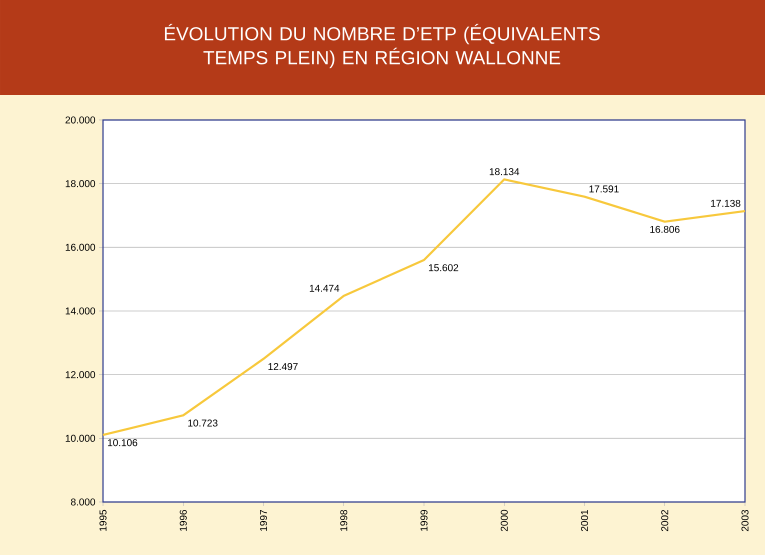  I want to click on data-label: 17.138, so click(725, 203).